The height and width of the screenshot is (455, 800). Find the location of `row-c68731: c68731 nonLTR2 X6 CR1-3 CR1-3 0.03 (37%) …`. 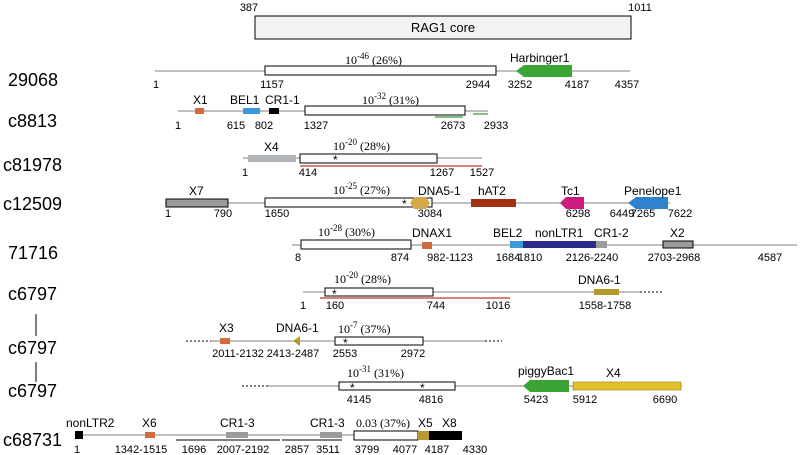

row-c68731: c68731 nonLTR2 X6 CR1-3 CR1-3 0.03 (37%) … is located at coordinates (245, 435).